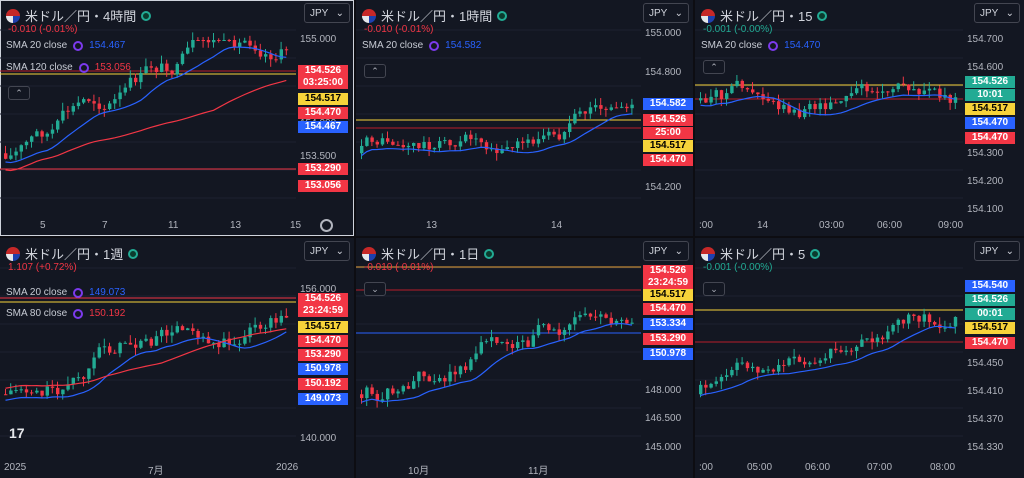 This screenshot has width=1024, height=478. What do you see at coordinates (65, 292) in the screenshot?
I see `indicator-legend: SMA 20 close 149.073` at bounding box center [65, 292].